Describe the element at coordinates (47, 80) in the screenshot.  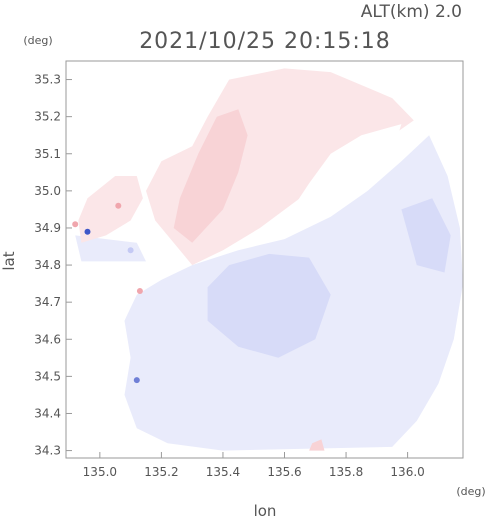
I see `y-tick-label: 35.3` at that location.